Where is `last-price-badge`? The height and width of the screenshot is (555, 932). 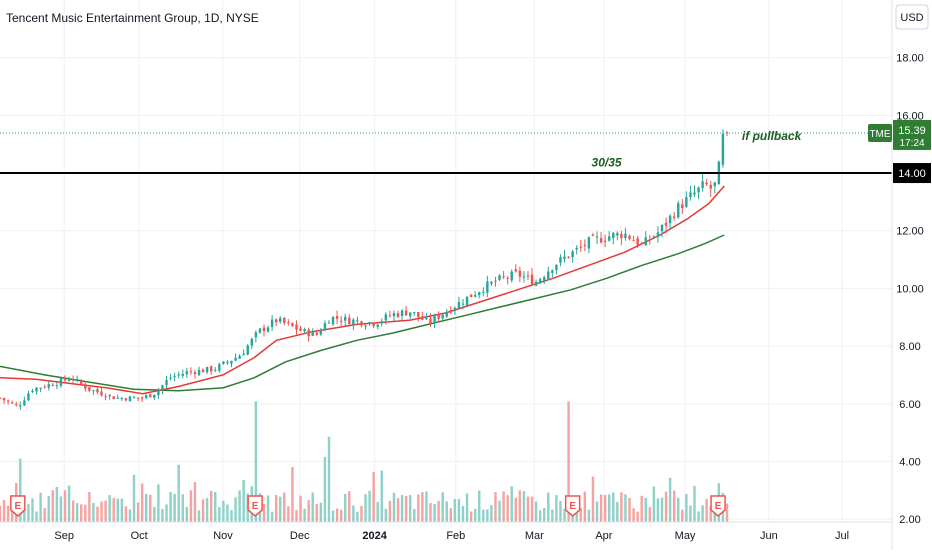
last-price-badge is located at coordinates (912, 134).